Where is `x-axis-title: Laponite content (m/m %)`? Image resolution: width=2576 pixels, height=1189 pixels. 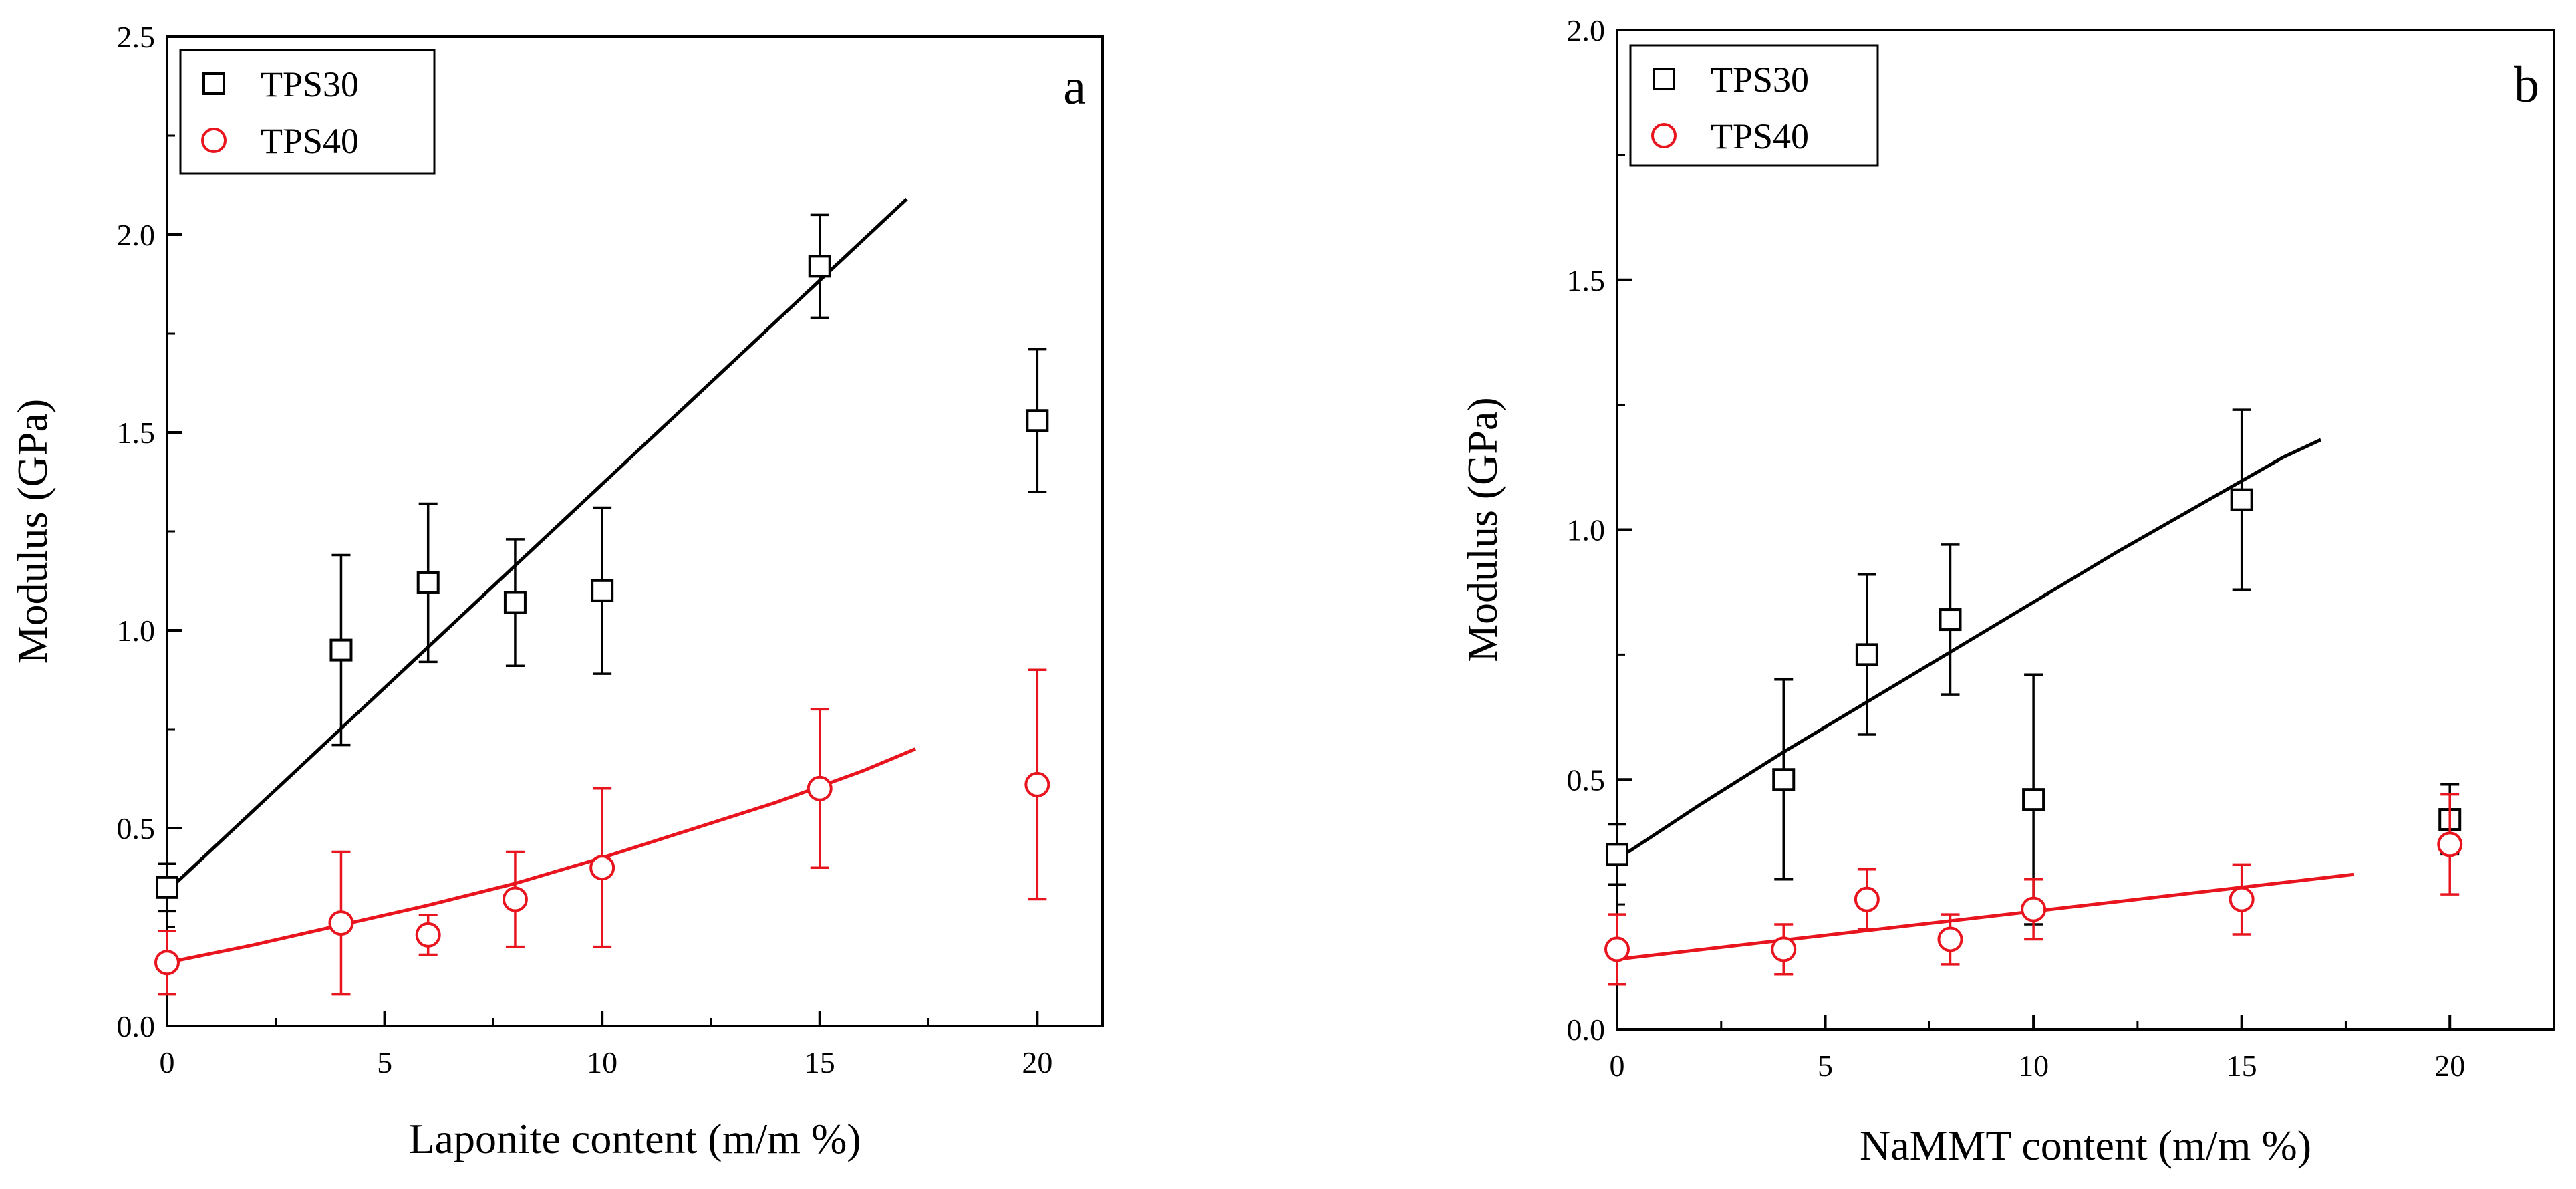 x-axis-title: Laponite content (m/m %) is located at coordinates (634, 1138).